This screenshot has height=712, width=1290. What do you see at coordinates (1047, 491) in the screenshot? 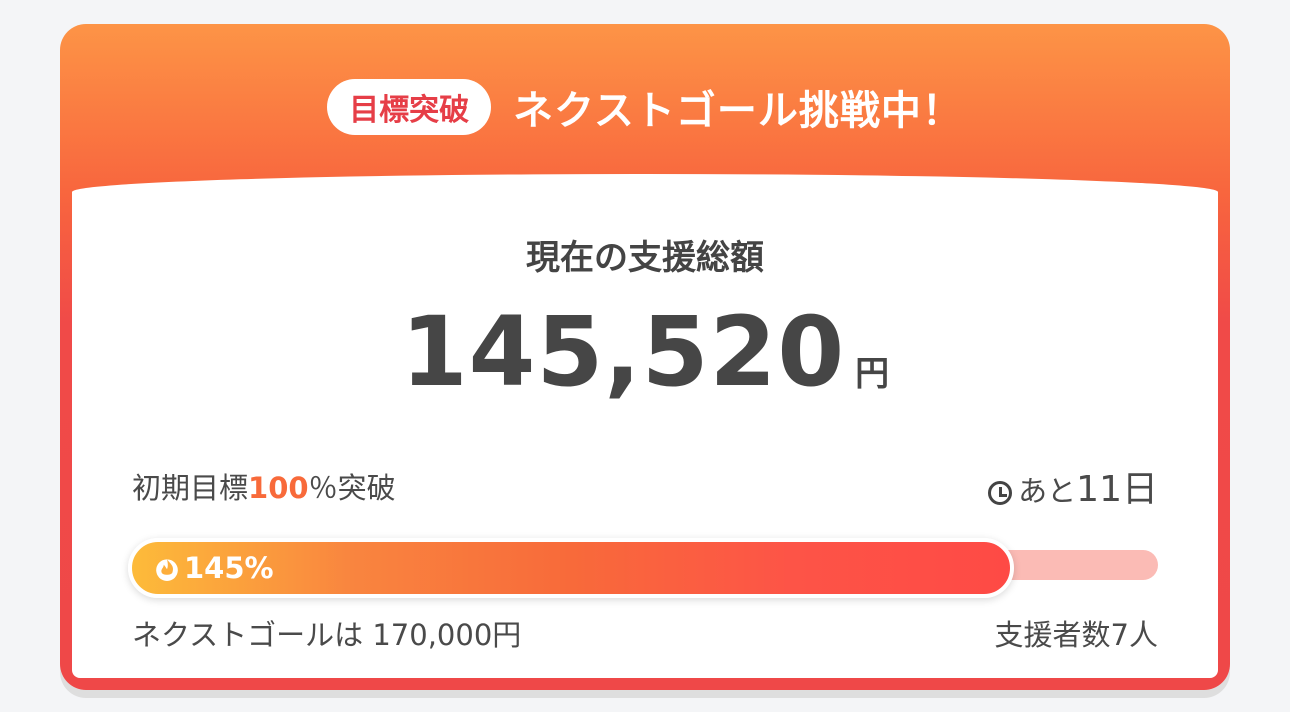
I see `days-prefix: あと` at bounding box center [1047, 491].